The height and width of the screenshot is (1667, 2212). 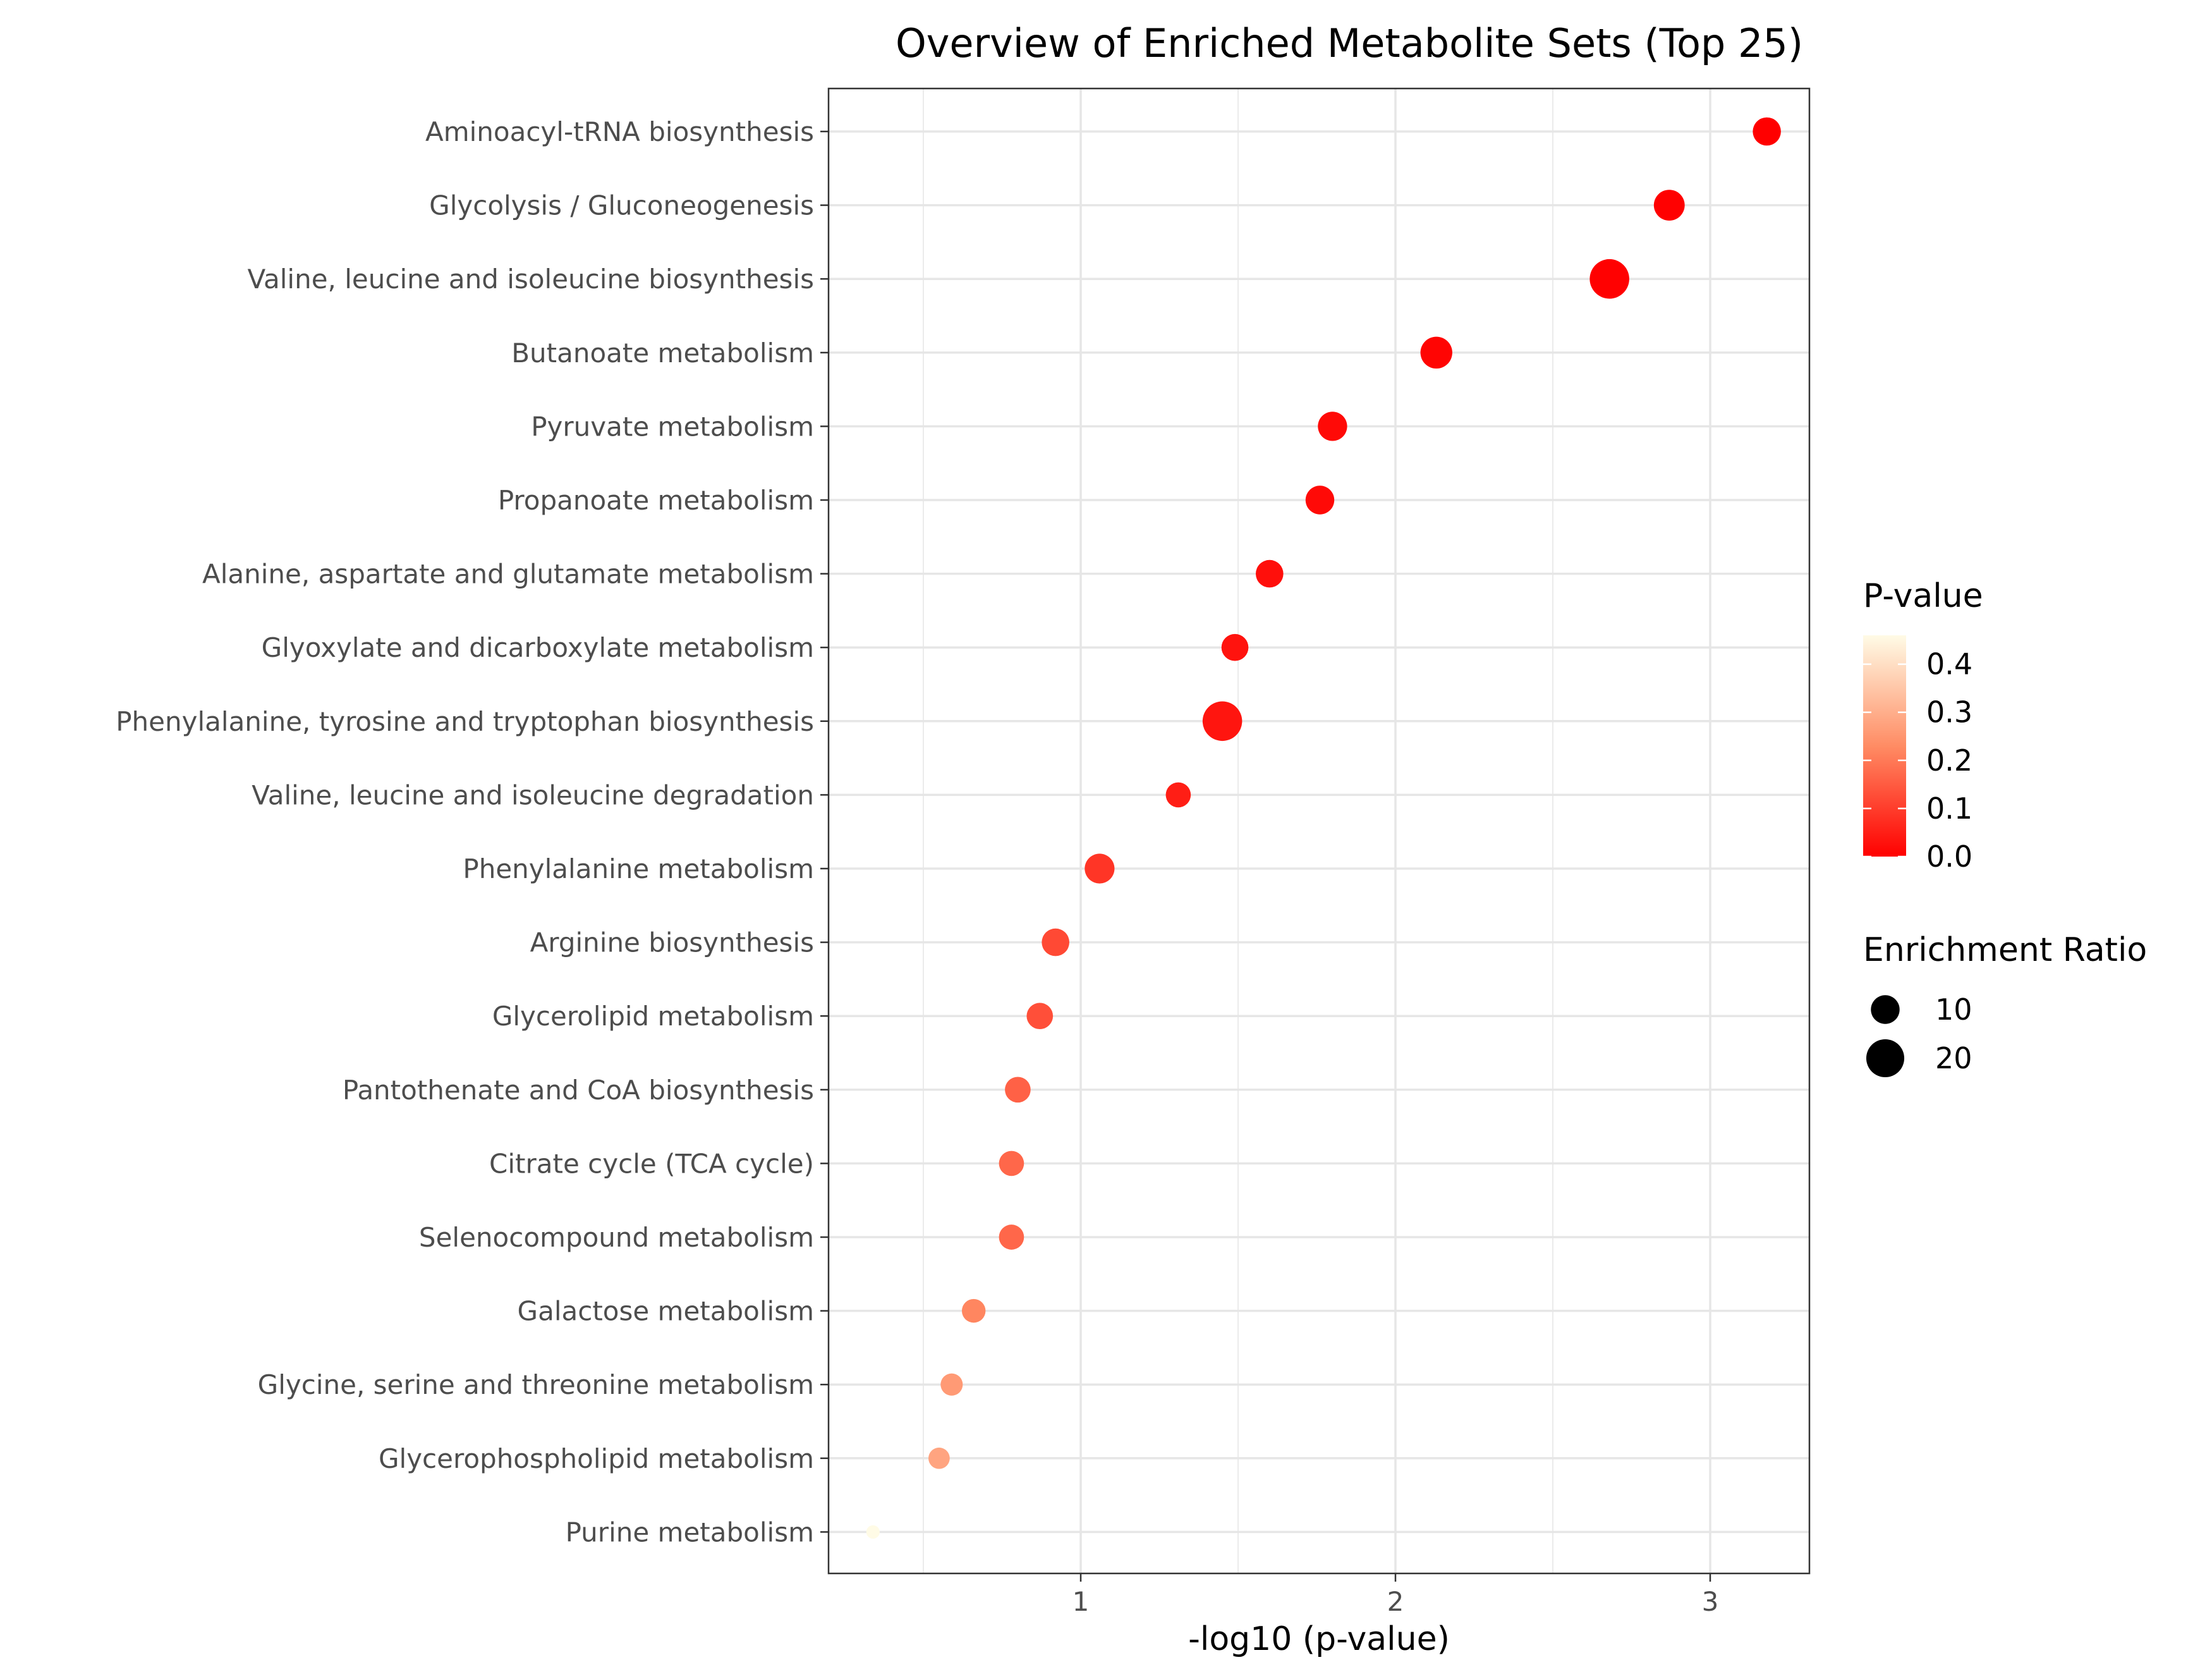 What do you see at coordinates (1953, 1058) in the screenshot?
I see `size-legend-label: 20` at bounding box center [1953, 1058].